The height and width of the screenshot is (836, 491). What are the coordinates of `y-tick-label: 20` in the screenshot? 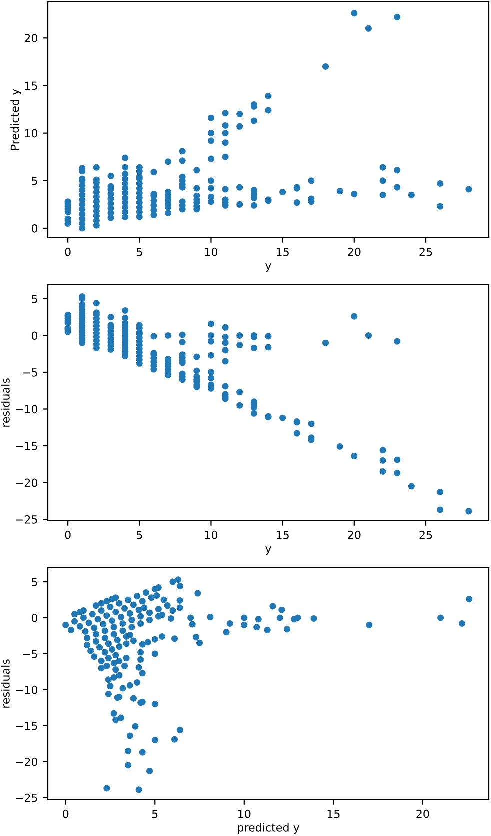 It's located at (31, 38).